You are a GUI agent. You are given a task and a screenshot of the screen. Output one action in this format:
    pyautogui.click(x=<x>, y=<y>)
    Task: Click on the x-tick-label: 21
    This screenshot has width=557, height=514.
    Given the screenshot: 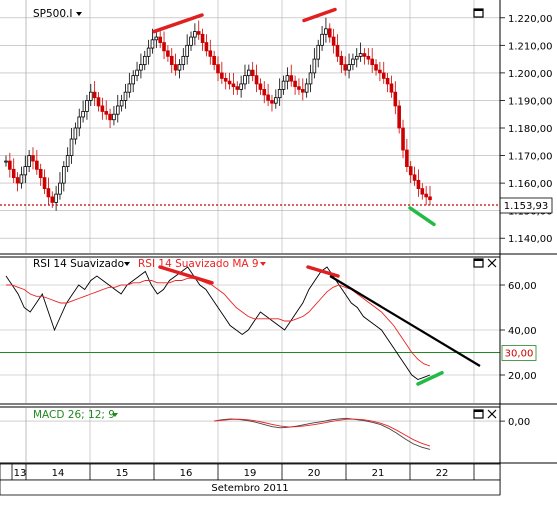 What is the action you would take?
    pyautogui.click(x=378, y=473)
    